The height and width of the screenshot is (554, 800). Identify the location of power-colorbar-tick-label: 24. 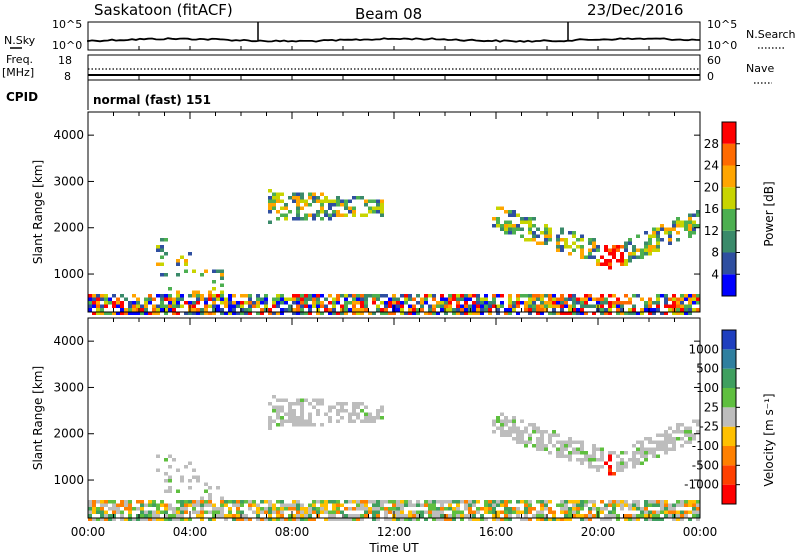
(711, 166).